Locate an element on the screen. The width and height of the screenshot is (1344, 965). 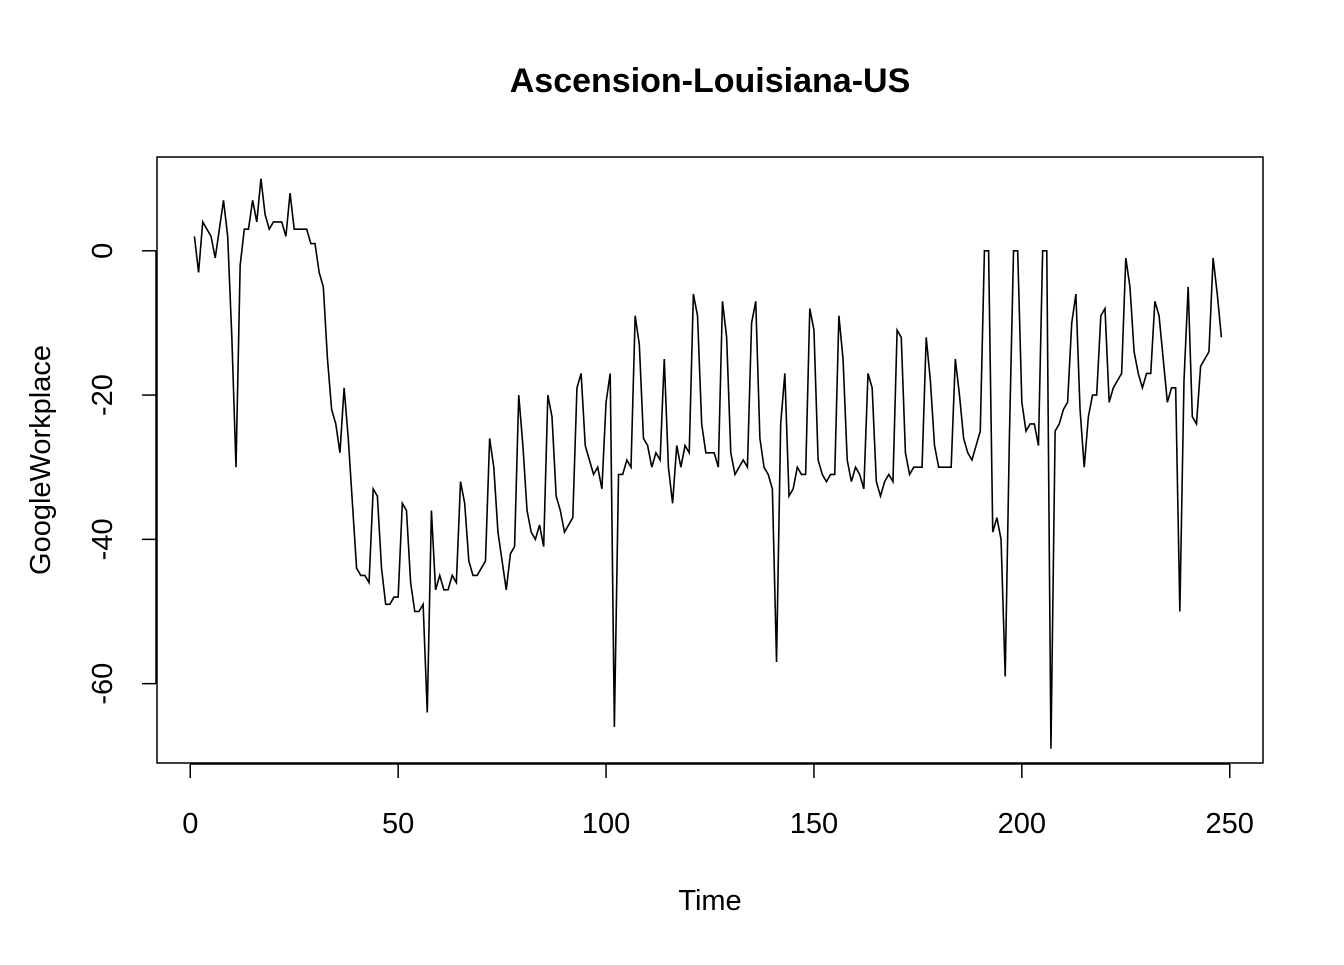
x-axis: 0 50 100 150 200 250 is located at coordinates (718, 801).